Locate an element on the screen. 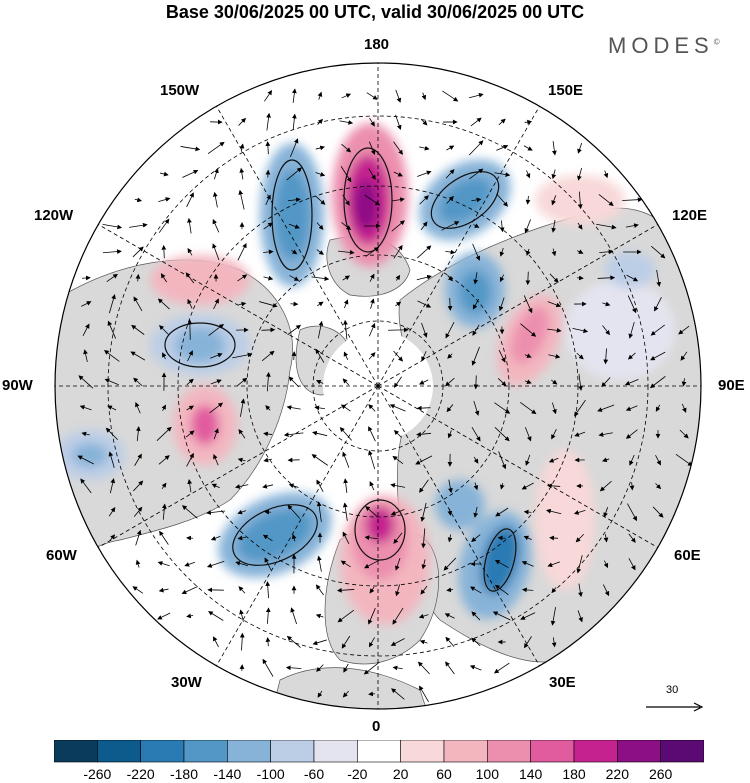 The height and width of the screenshot is (783, 750). lon-label-90e: 90E is located at coordinates (731, 385).